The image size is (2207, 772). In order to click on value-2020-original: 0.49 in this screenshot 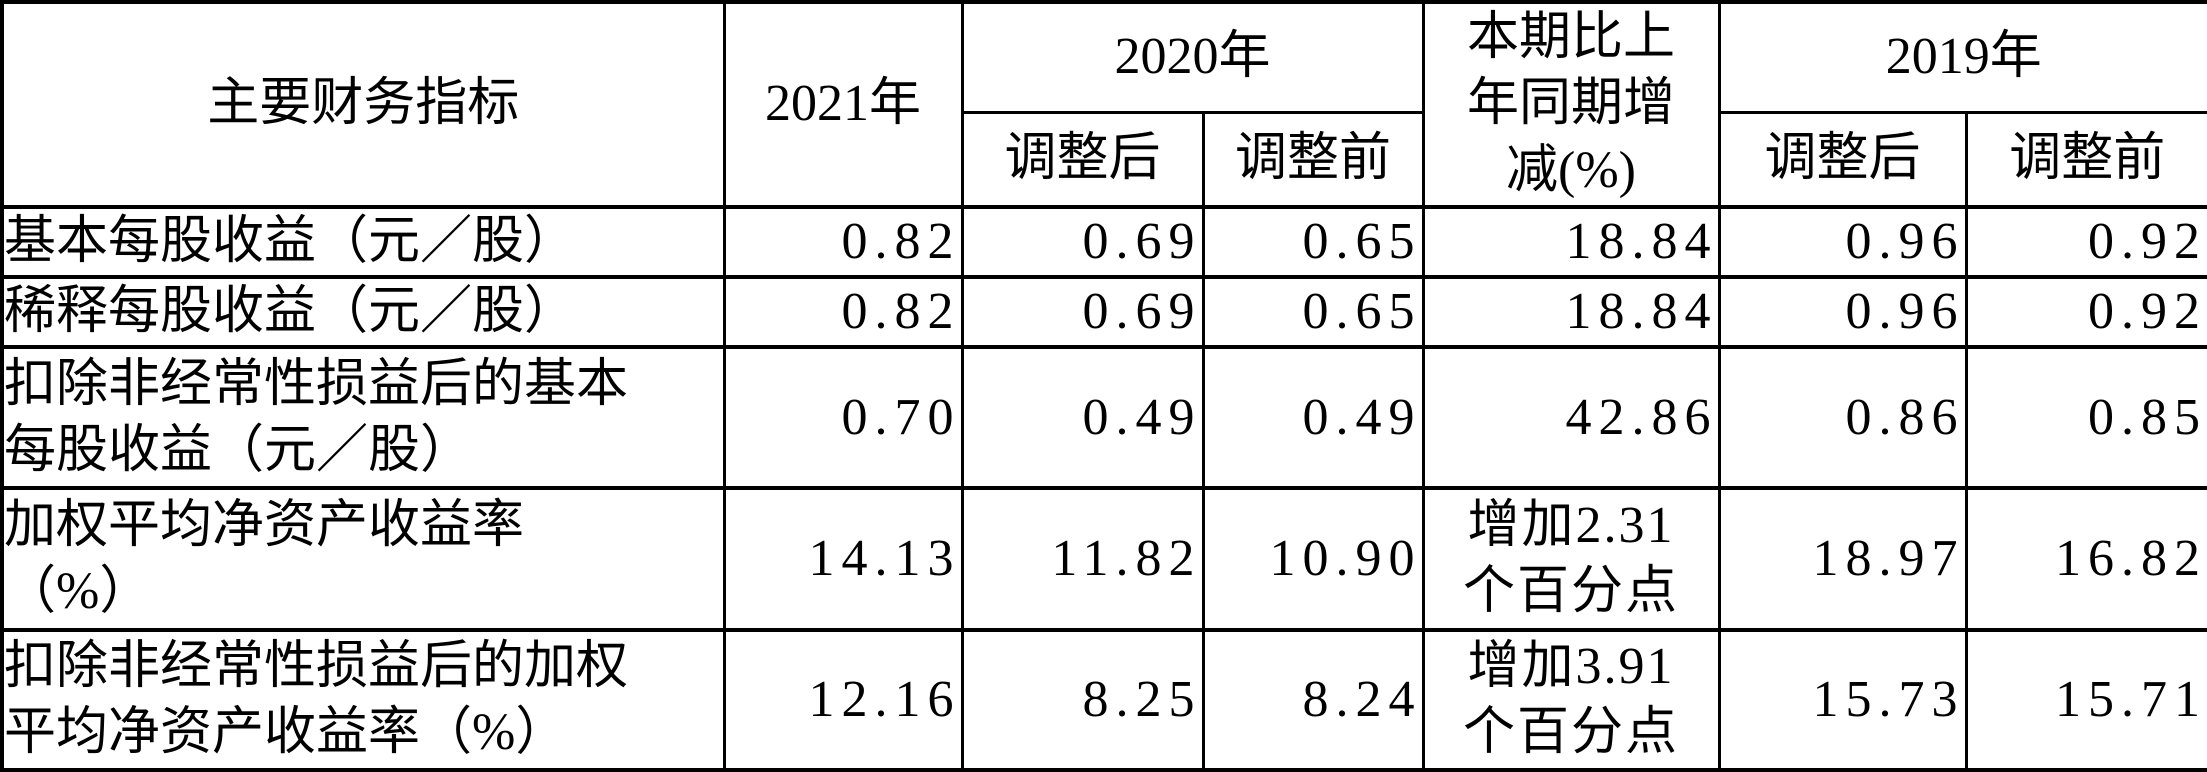, I will do `click(1313, 418)`.